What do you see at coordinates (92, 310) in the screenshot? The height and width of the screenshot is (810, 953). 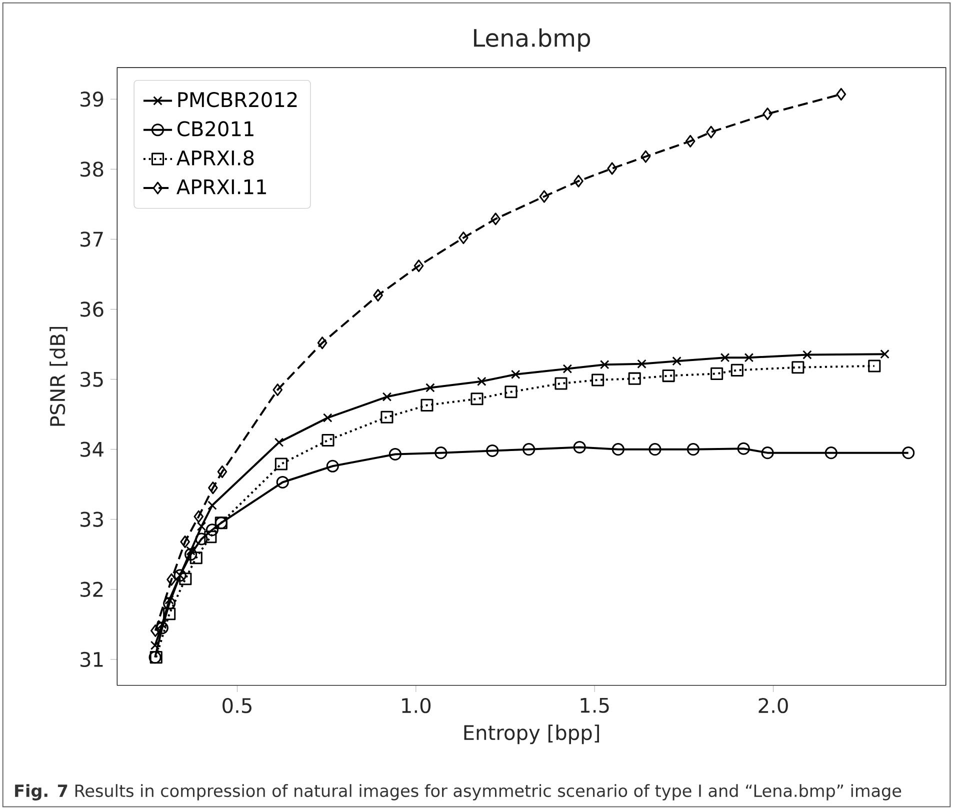 I see `y-tick-label: 36` at bounding box center [92, 310].